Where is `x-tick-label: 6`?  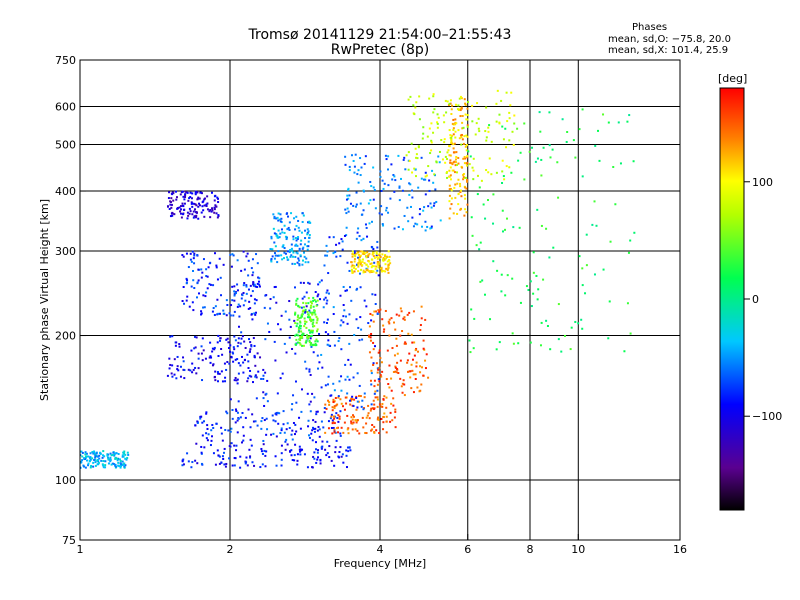
x-tick-label: 6 is located at coordinates (467, 549).